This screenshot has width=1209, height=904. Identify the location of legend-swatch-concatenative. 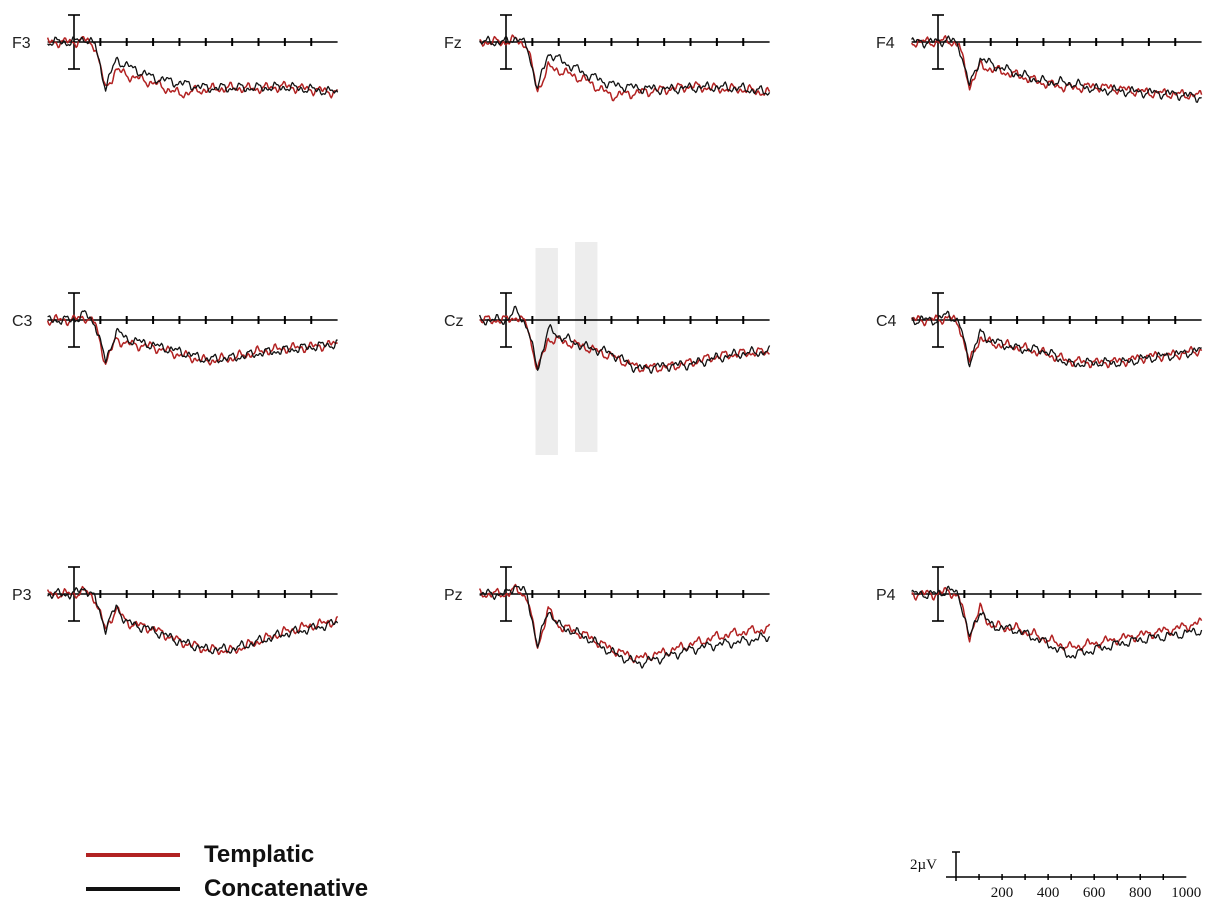
(133, 889).